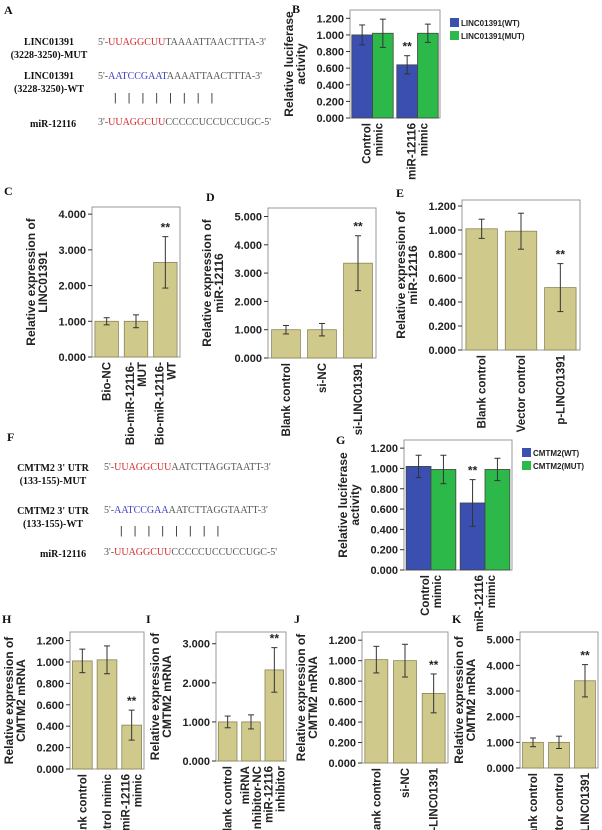 The image size is (602, 830). What do you see at coordinates (295, 64) in the screenshot?
I see `y-axis-label: Relative luciferaseactivity` at bounding box center [295, 64].